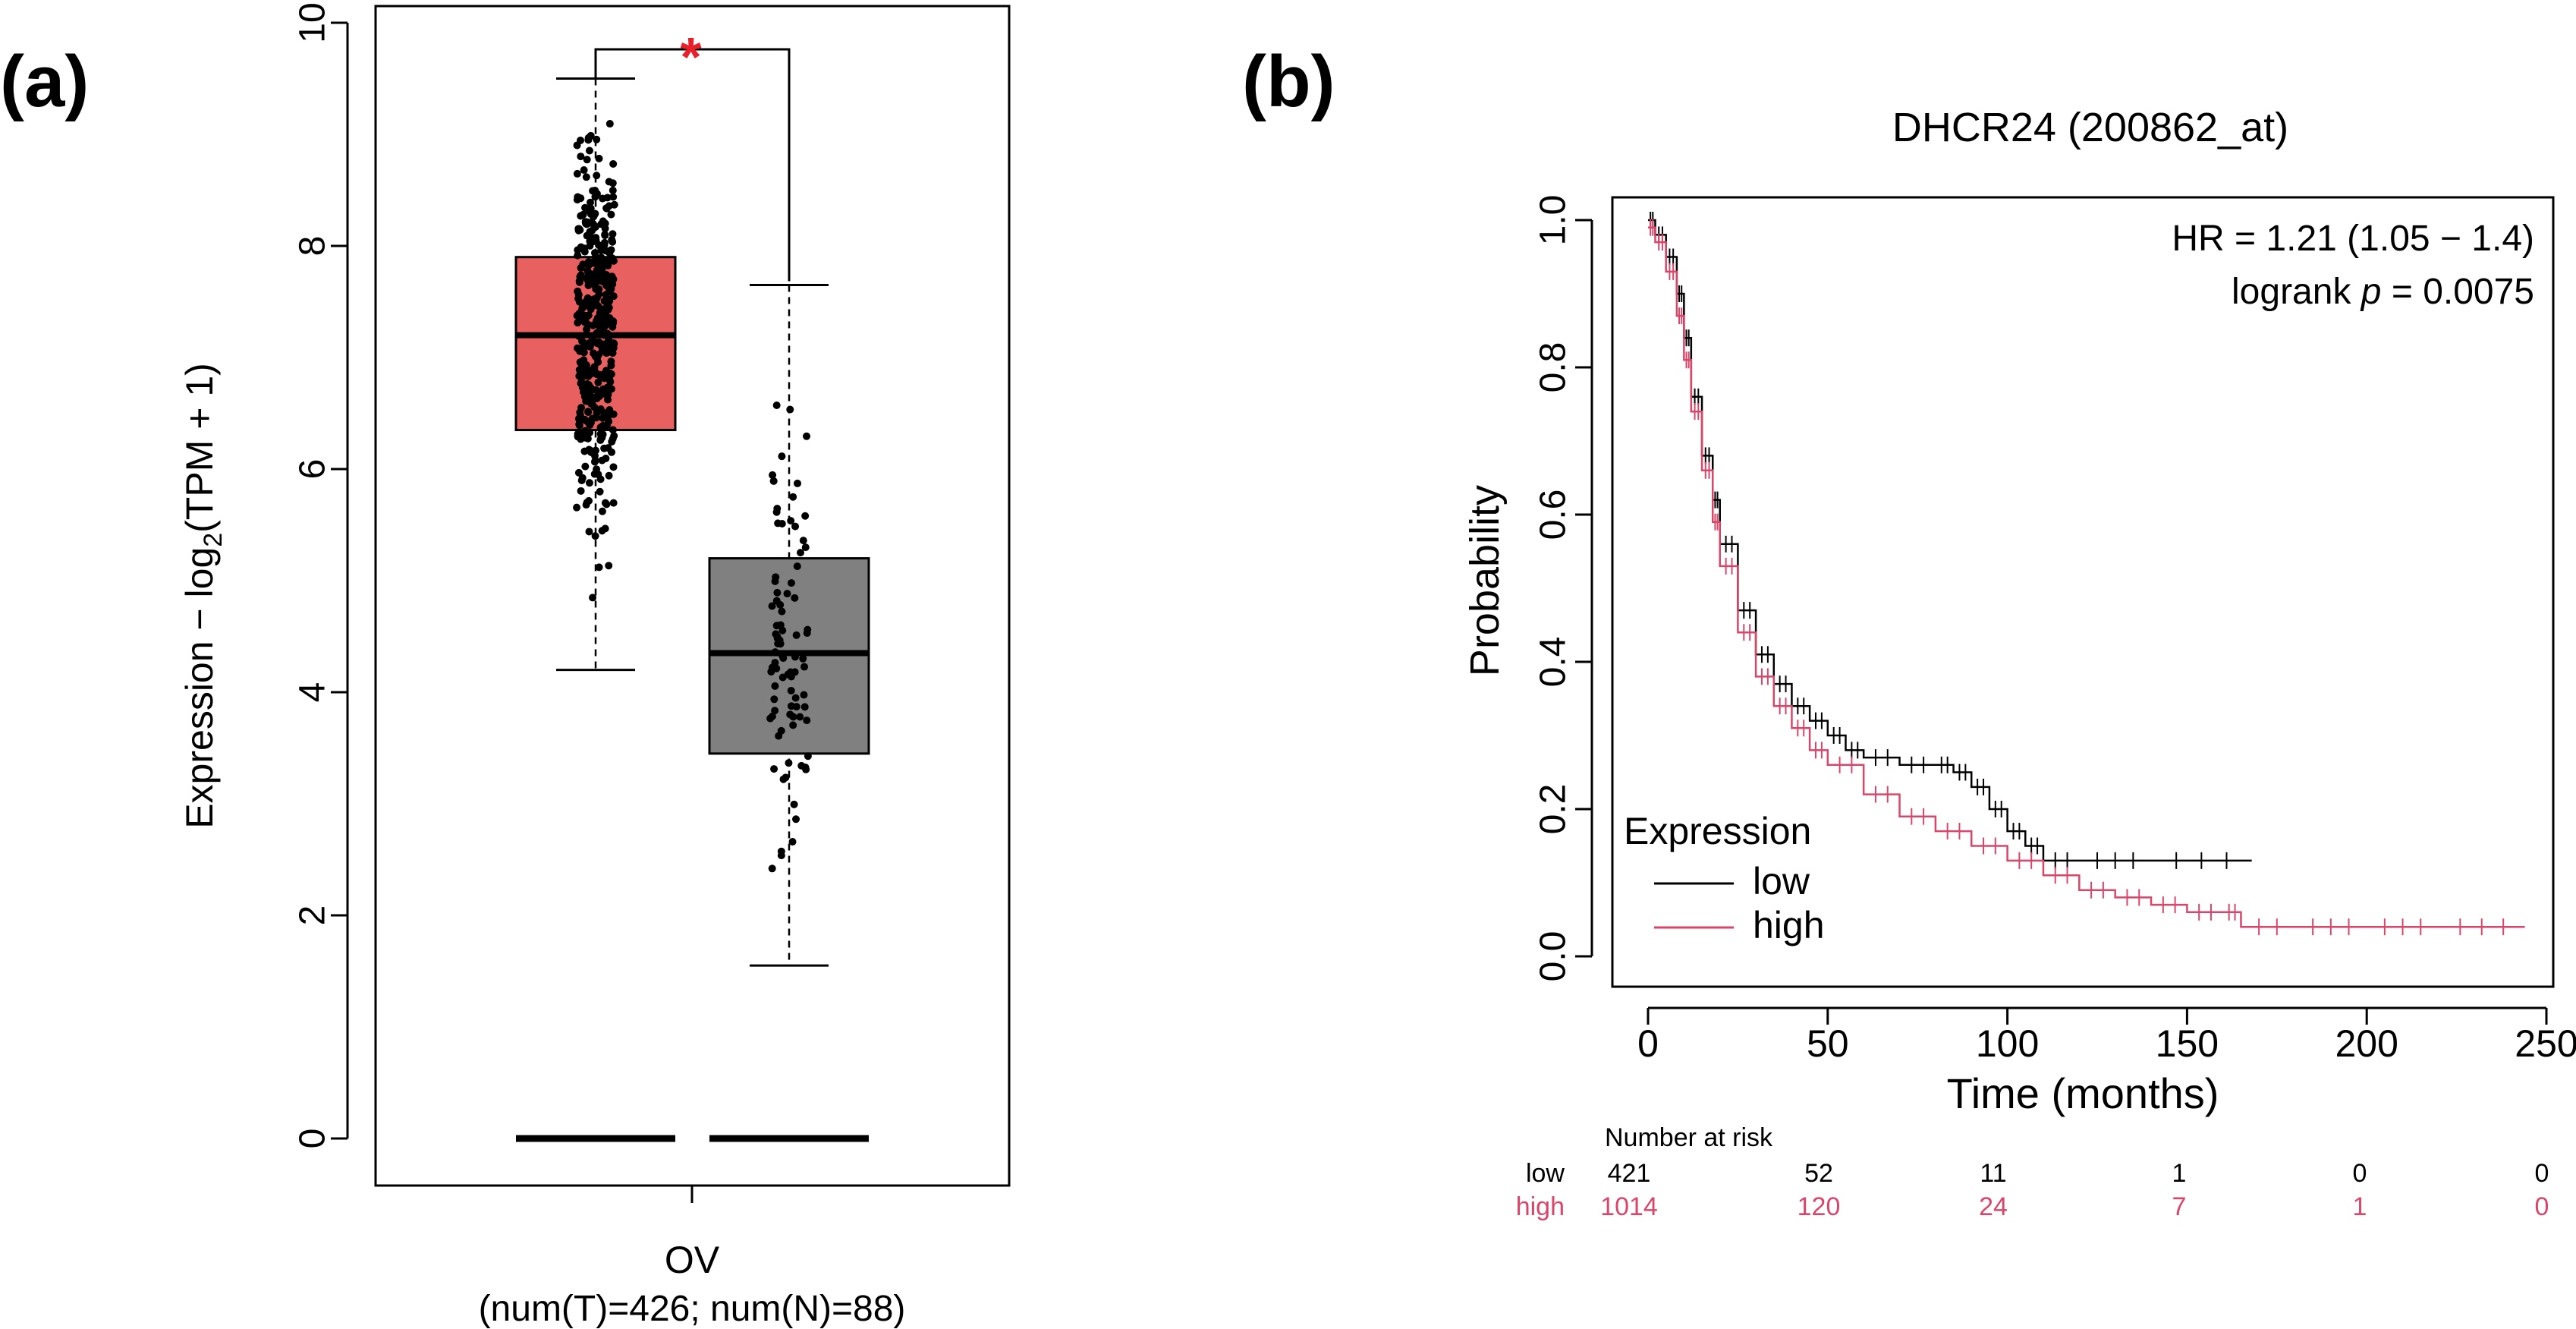  I want to click on risk-value: 11, so click(1993, 1173).